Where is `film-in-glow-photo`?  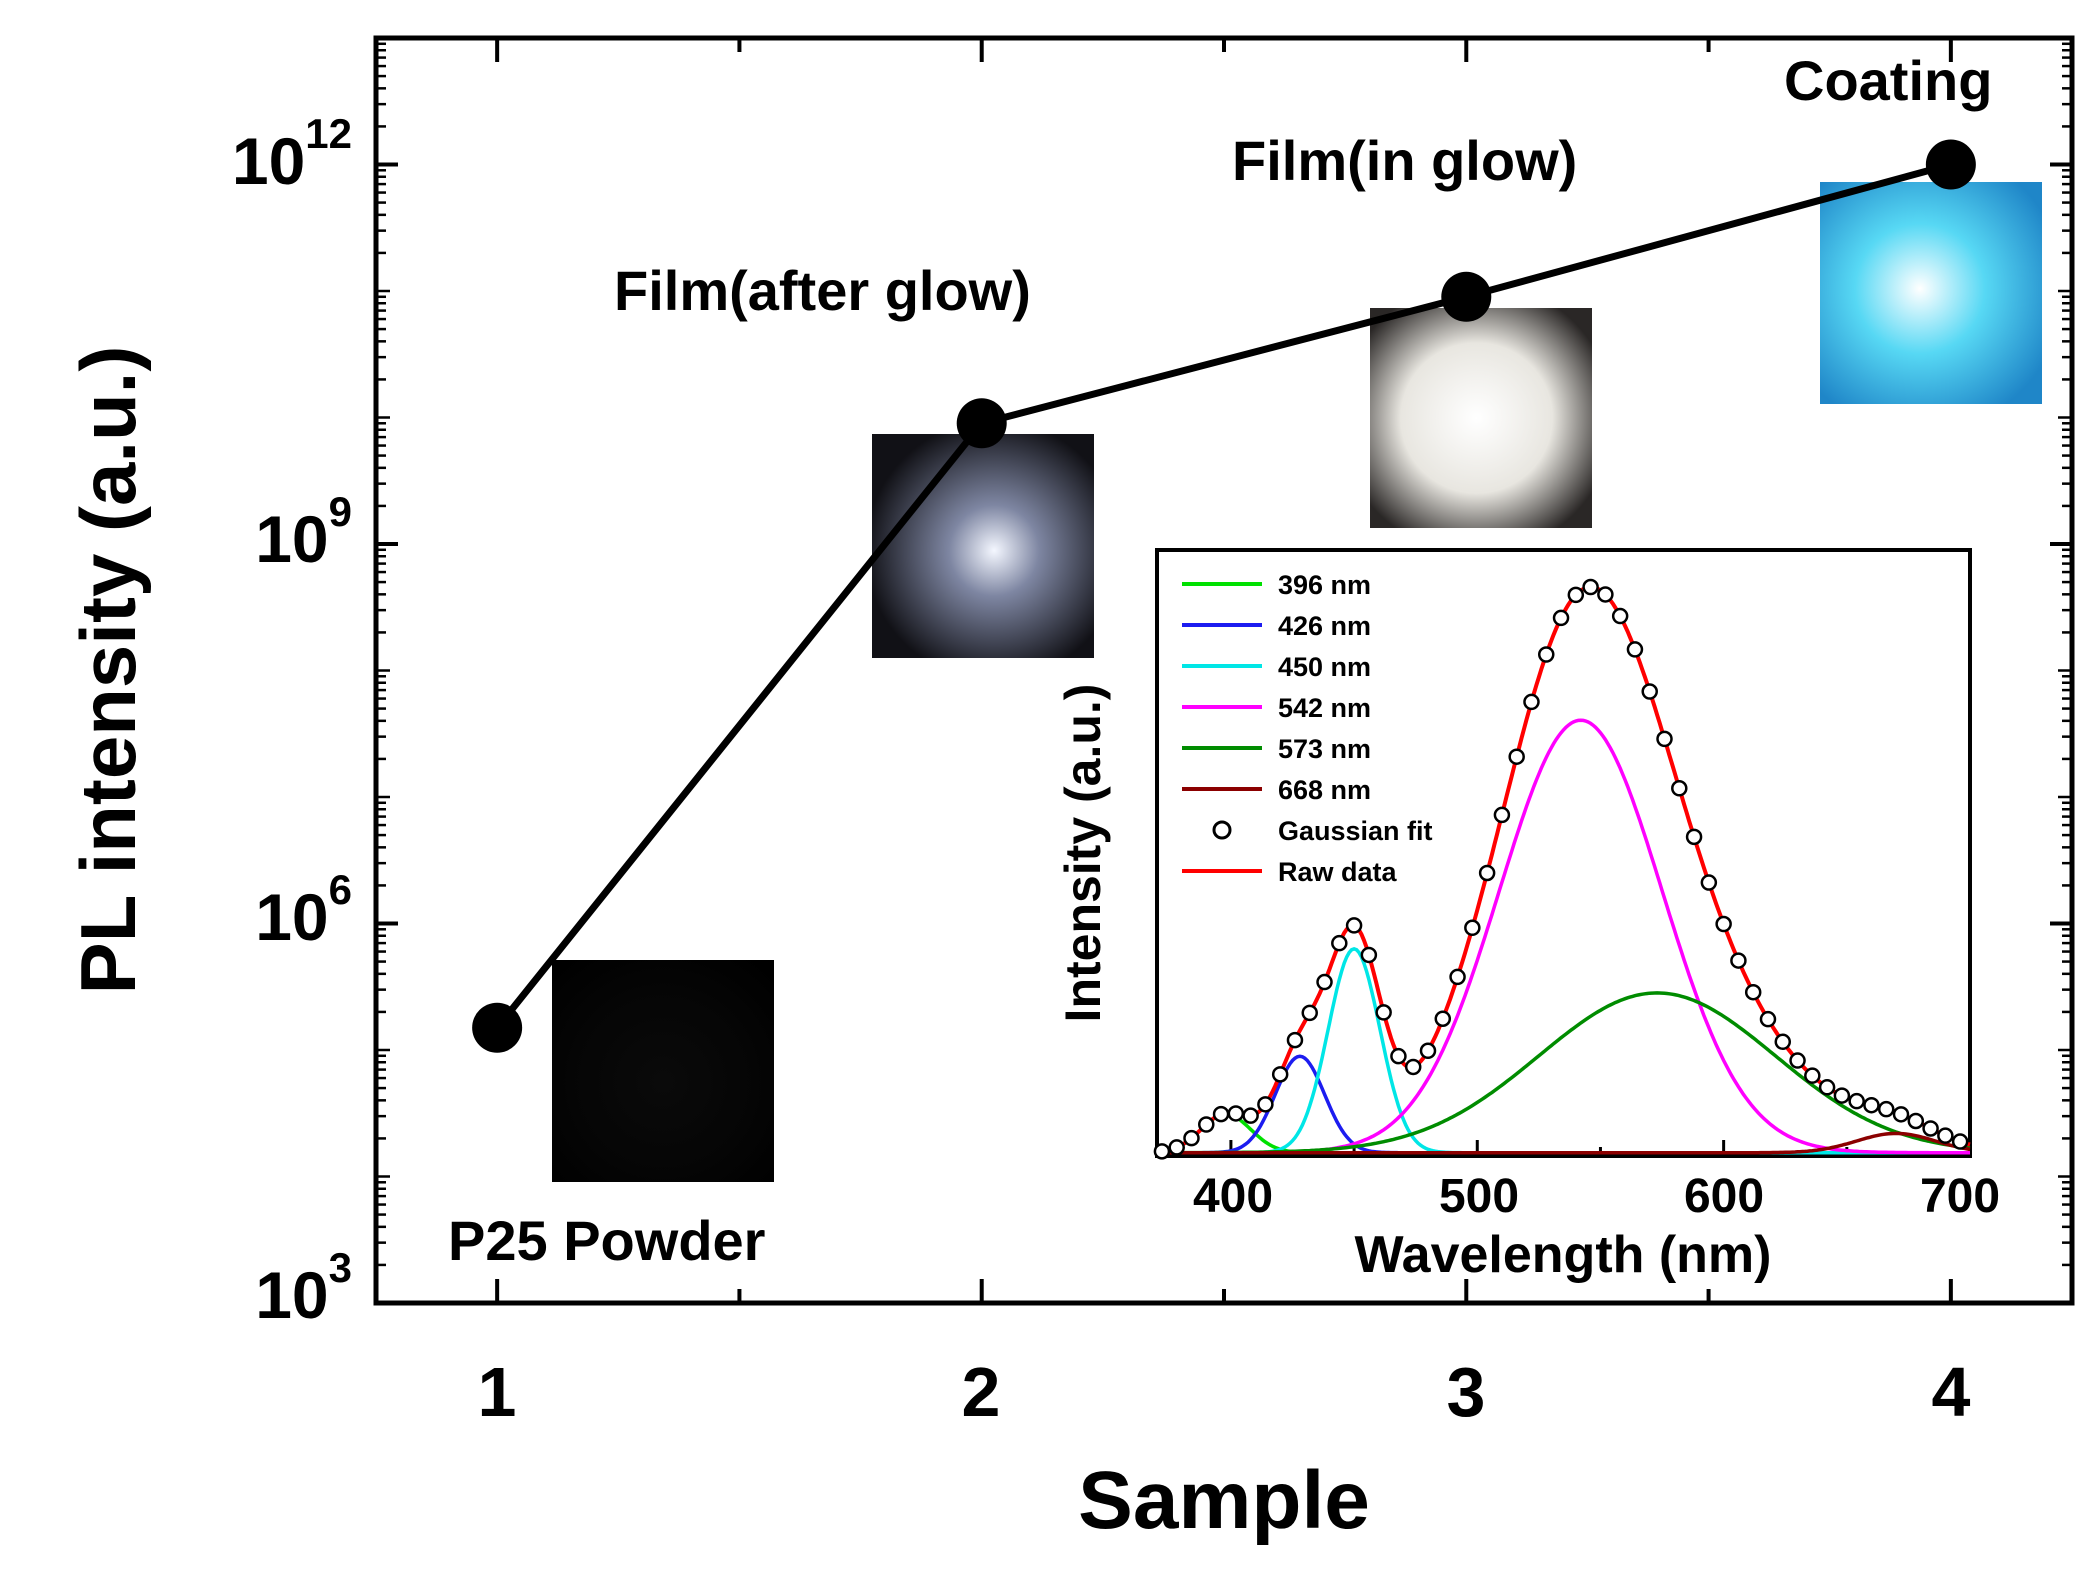 film-in-glow-photo is located at coordinates (1481, 418).